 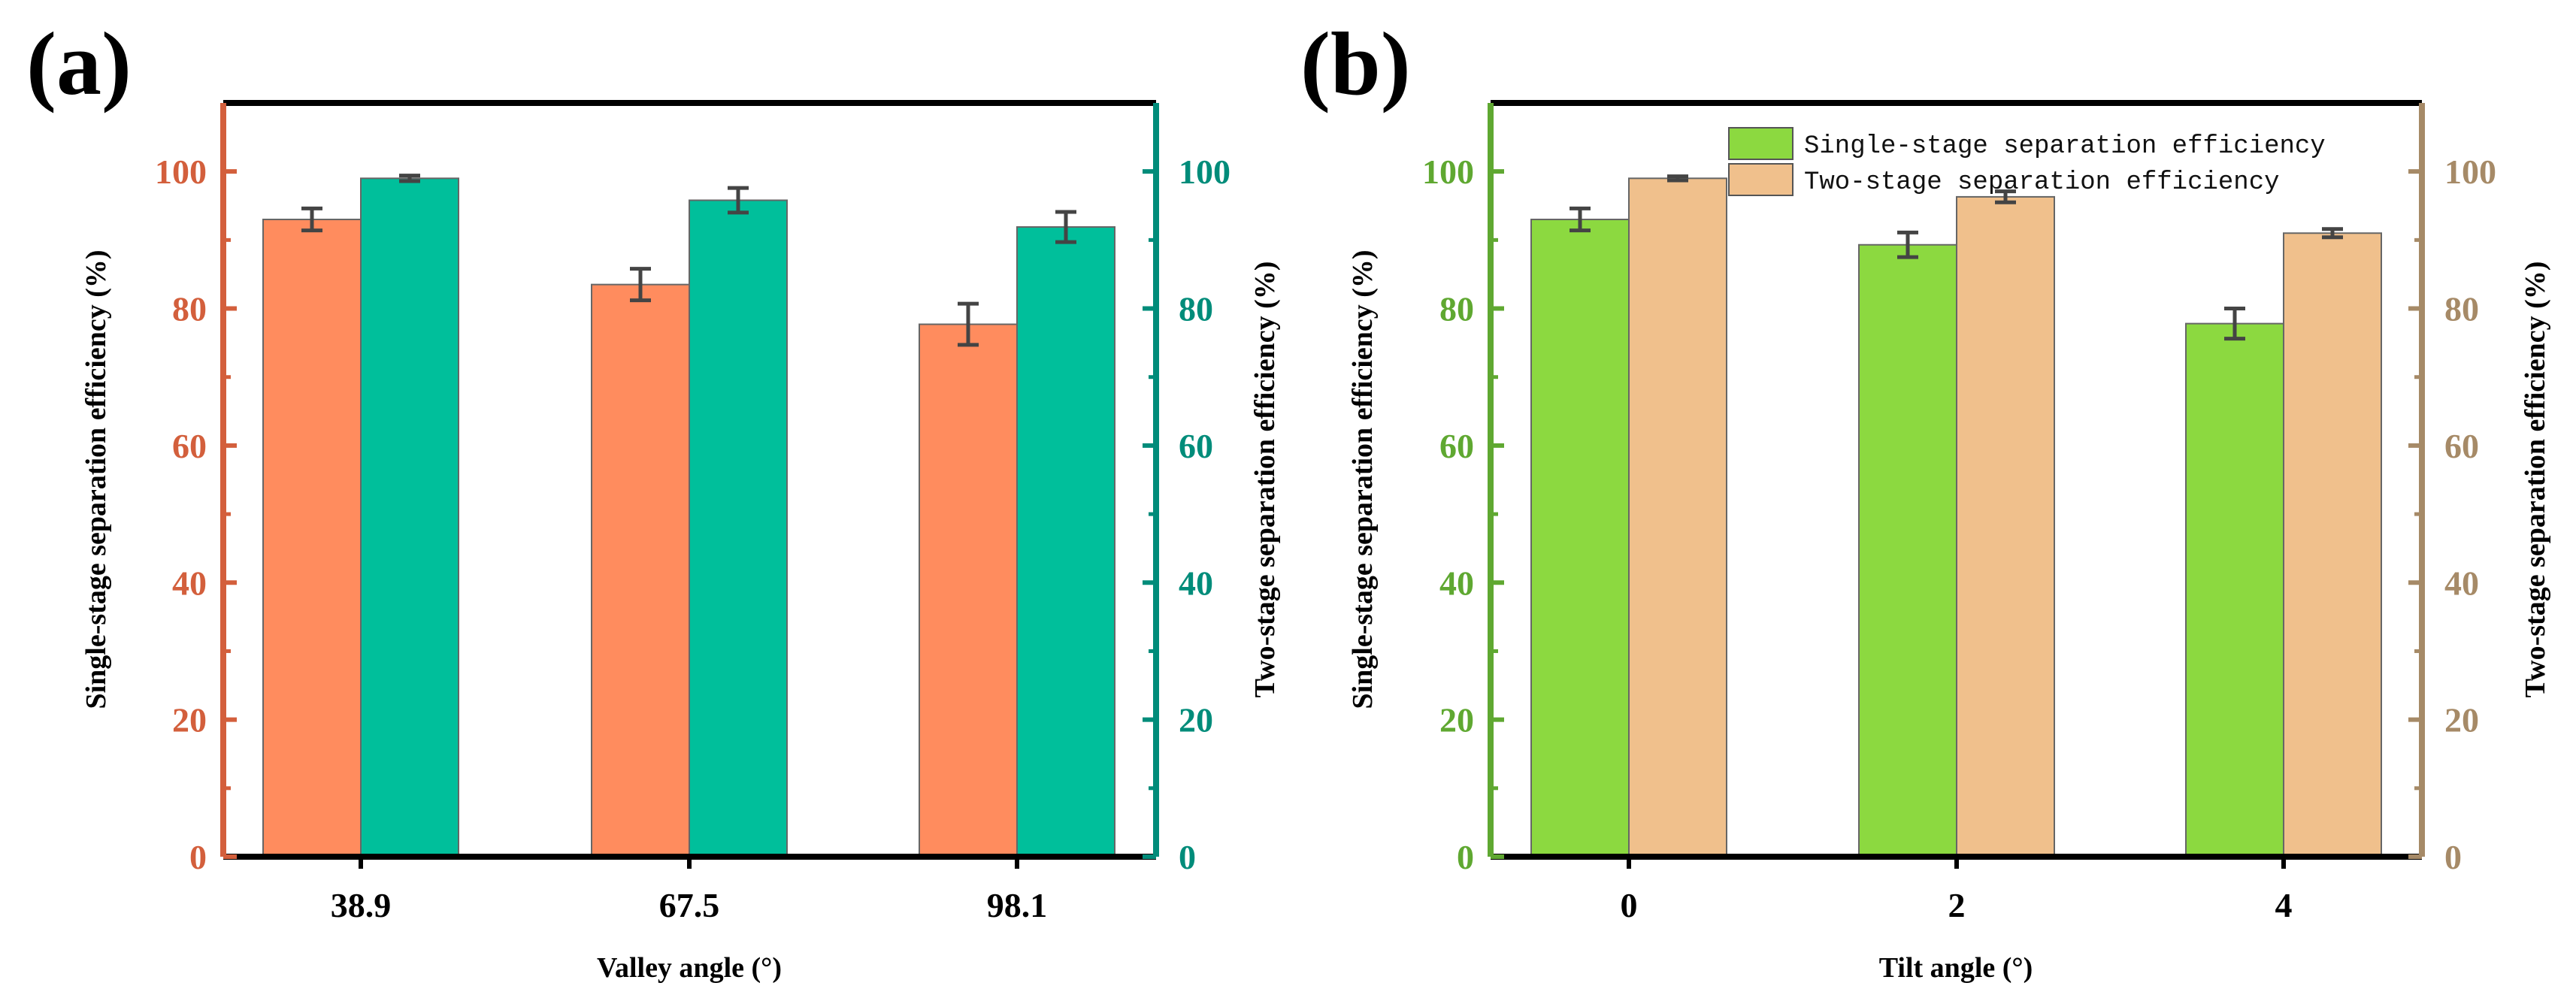 What do you see at coordinates (2535, 480) in the screenshot?
I see `panel-b-y-right-title: Two-stage separation efficiency (%)` at bounding box center [2535, 480].